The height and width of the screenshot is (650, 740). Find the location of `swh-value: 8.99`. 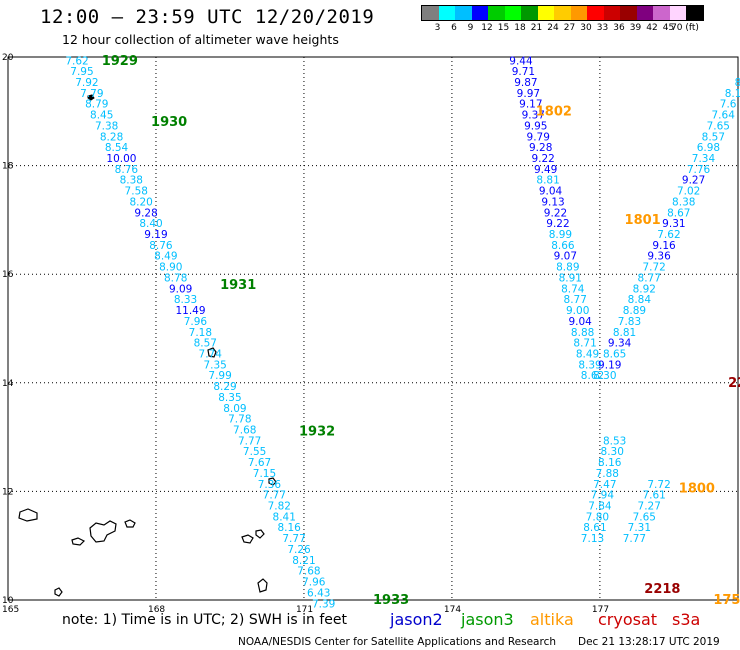

swh-value: 8.99 is located at coordinates (560, 235).